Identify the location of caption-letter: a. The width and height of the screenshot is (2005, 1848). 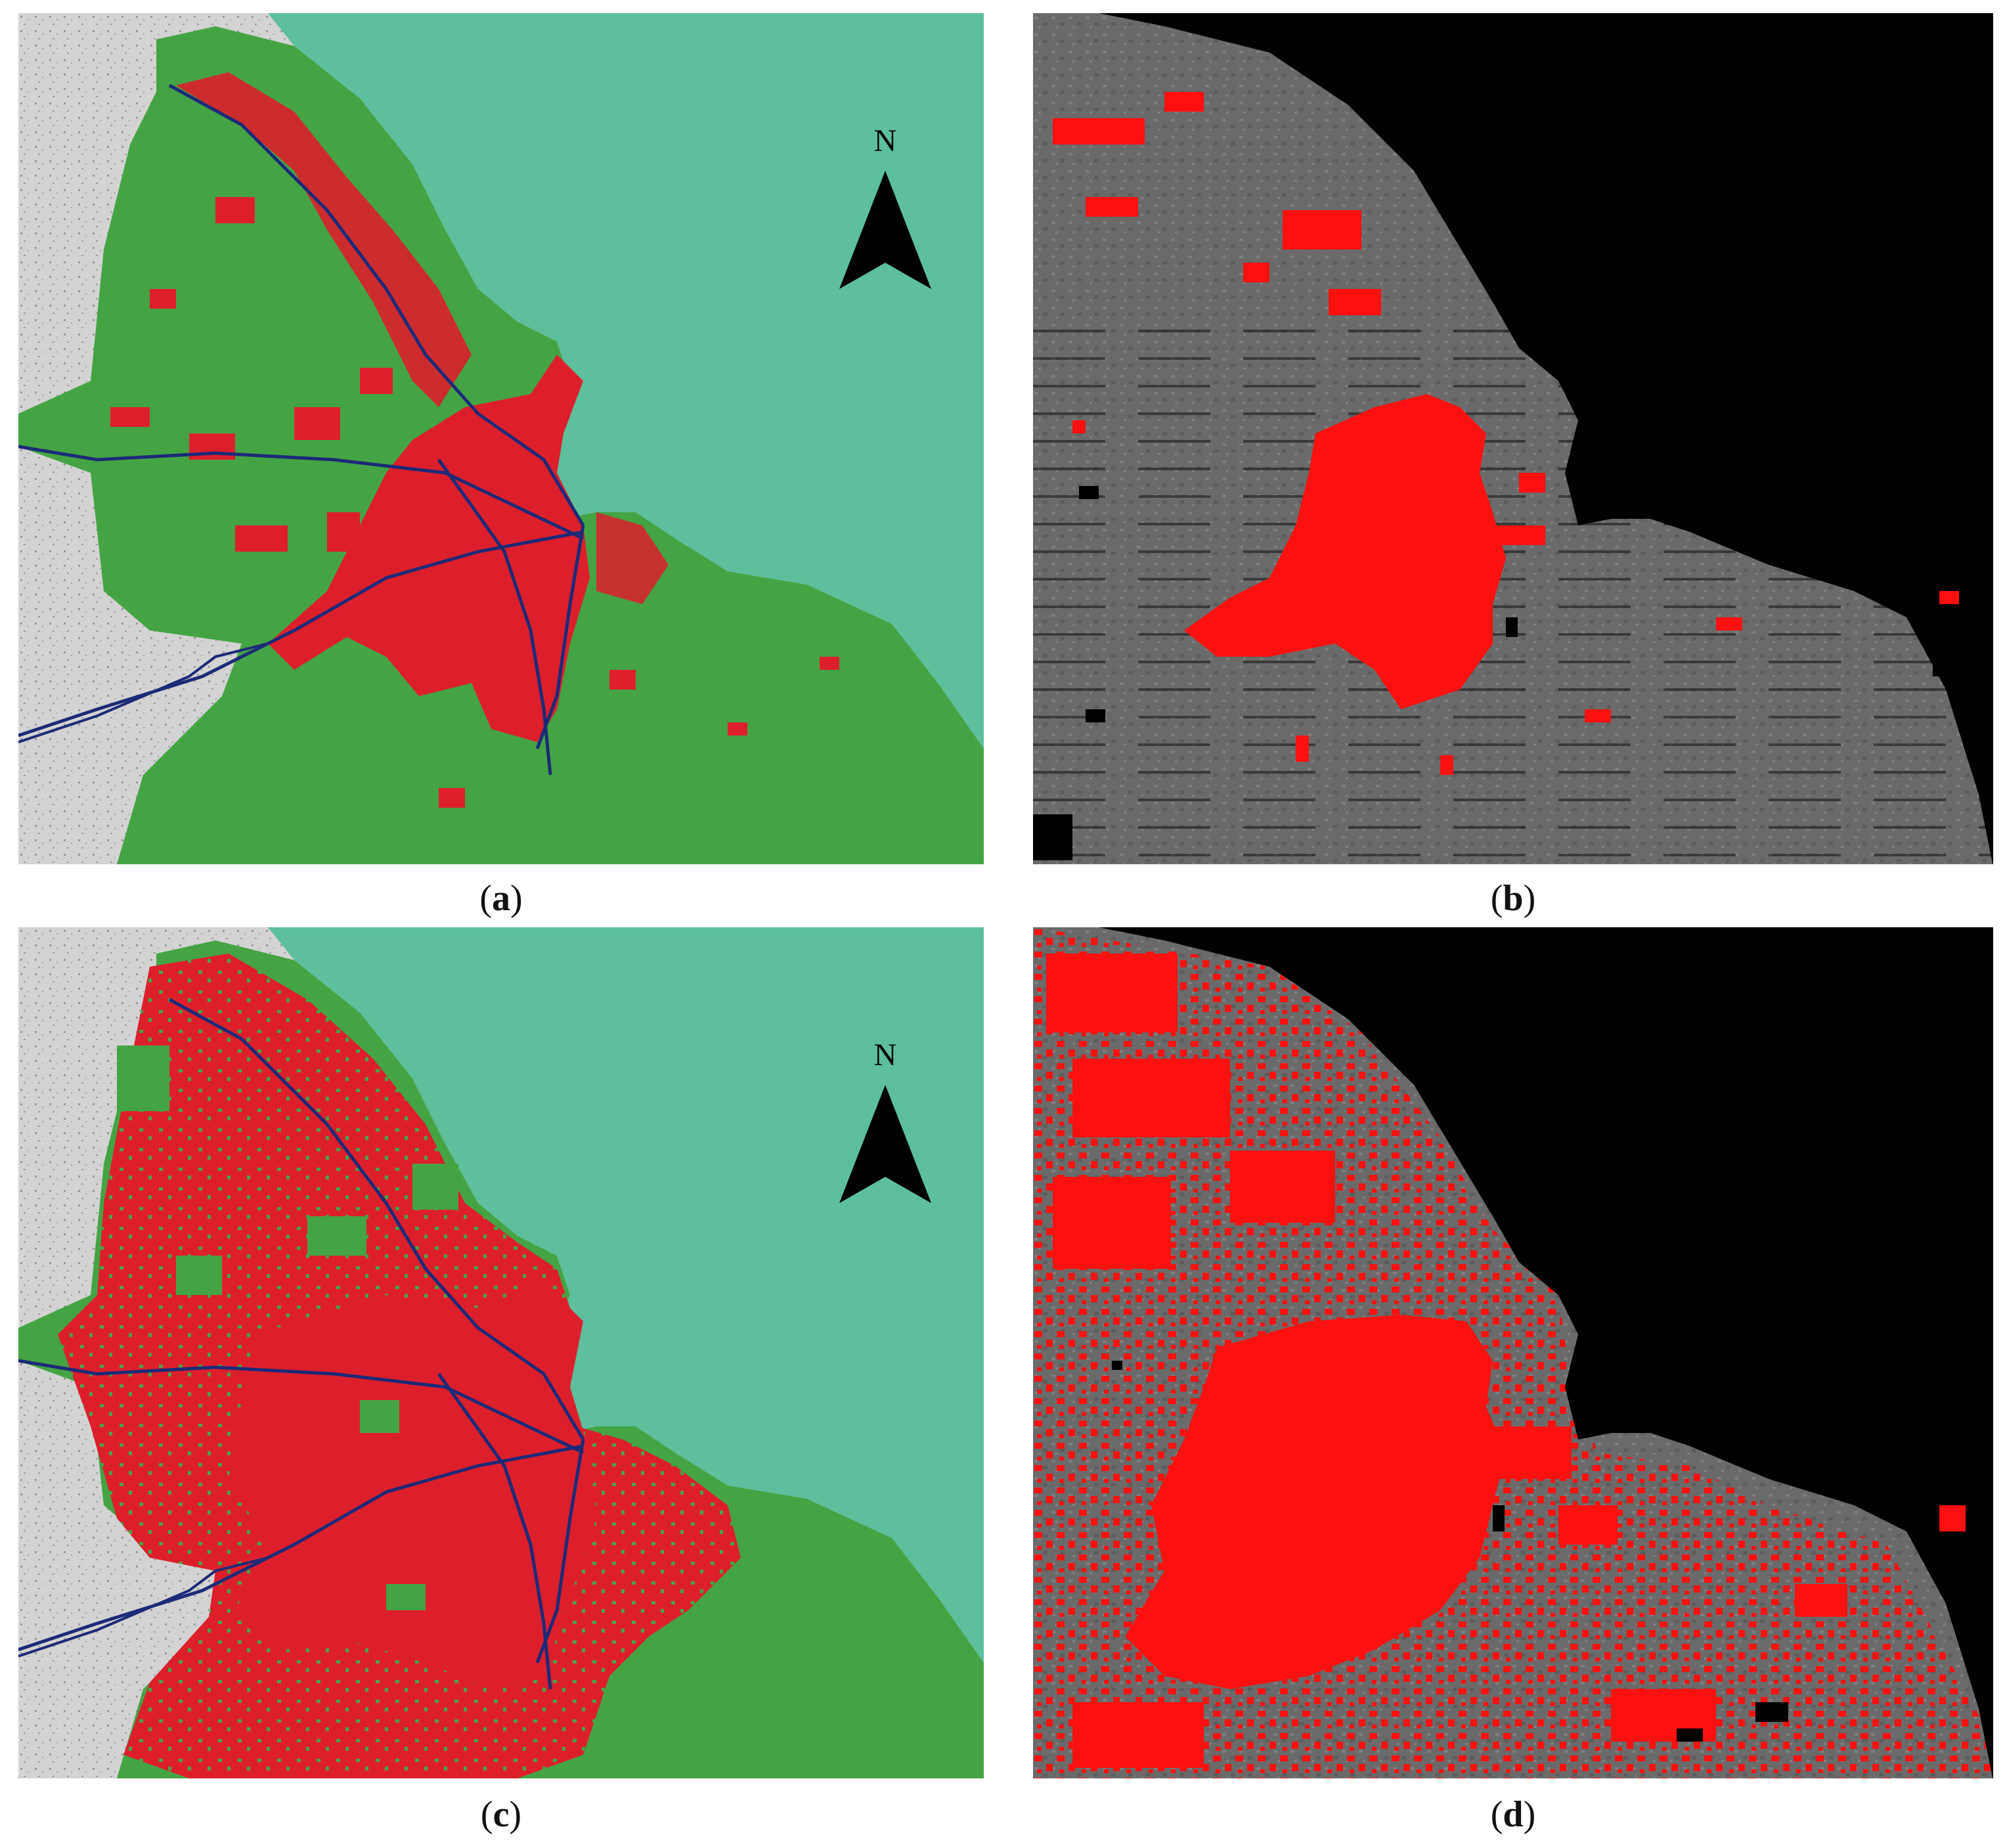
(501, 898).